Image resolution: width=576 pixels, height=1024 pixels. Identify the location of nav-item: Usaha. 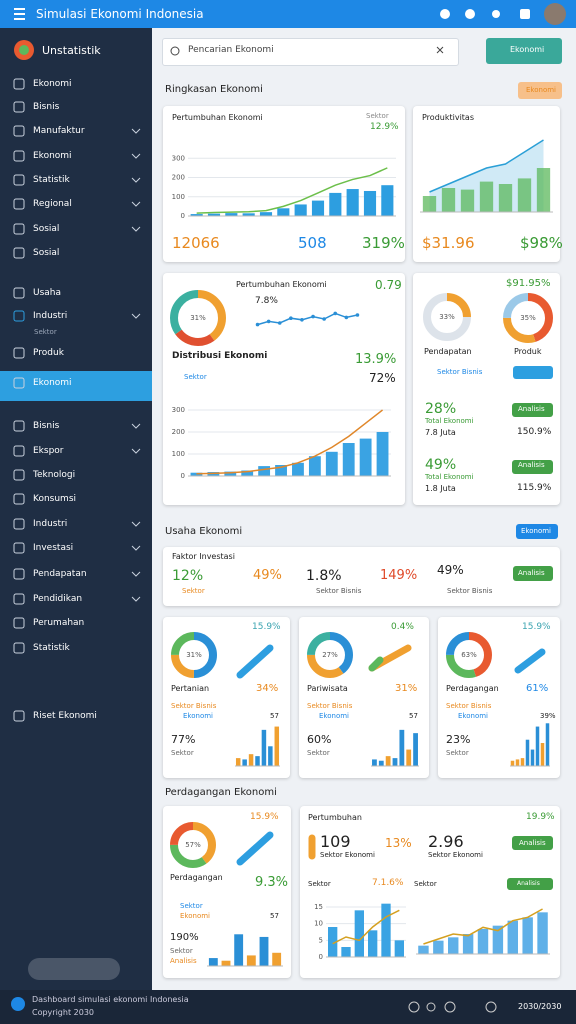
(47, 293).